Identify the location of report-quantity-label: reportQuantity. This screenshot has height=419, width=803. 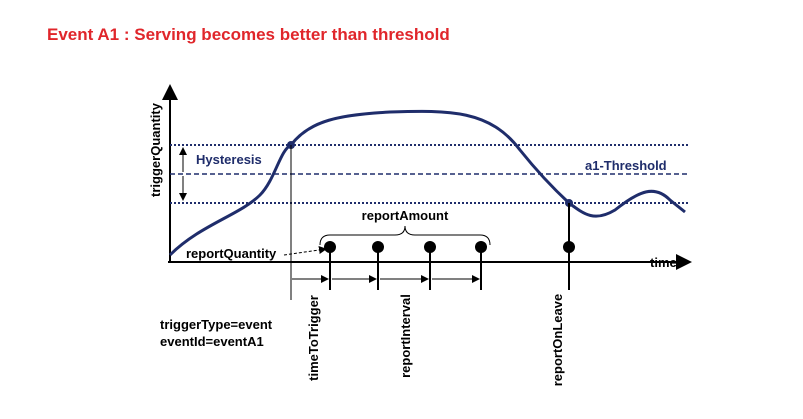
(231, 253).